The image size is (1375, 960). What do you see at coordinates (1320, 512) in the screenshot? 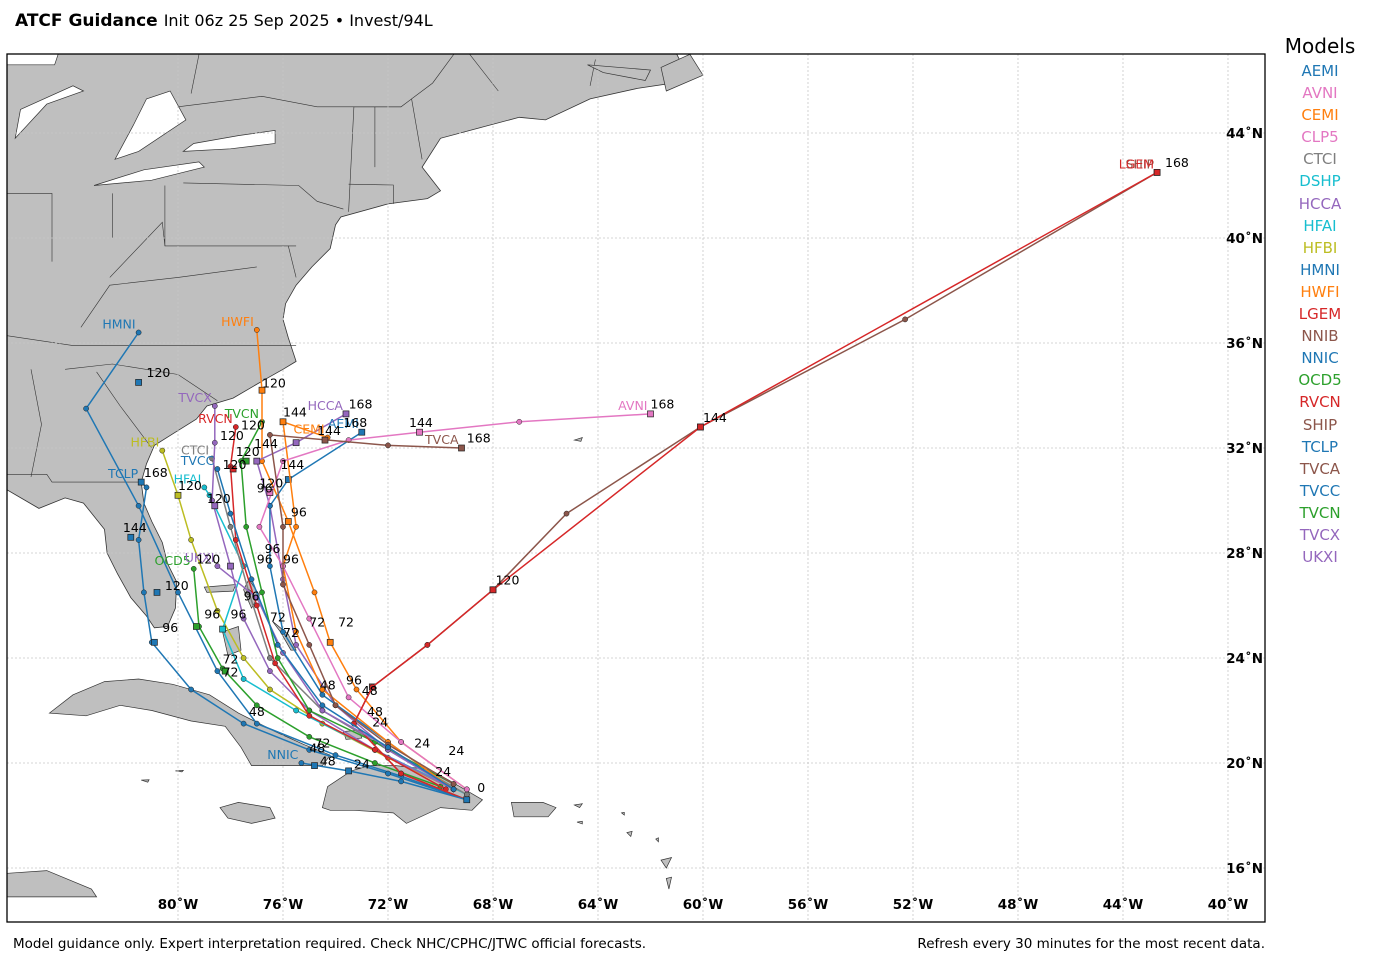
I see `legend-item-tvcn: TVCN` at bounding box center [1320, 512].